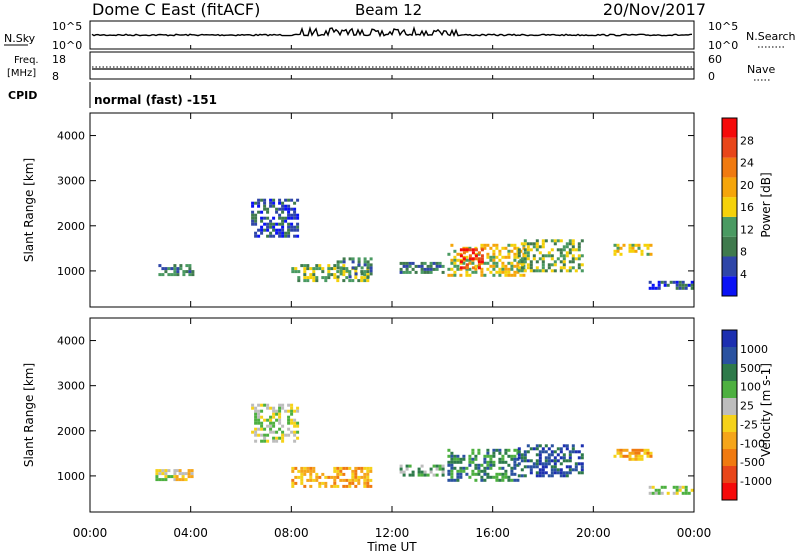 The image size is (800, 554). Describe the element at coordinates (729, 286) in the screenshot. I see `colorbar-swatch` at that location.